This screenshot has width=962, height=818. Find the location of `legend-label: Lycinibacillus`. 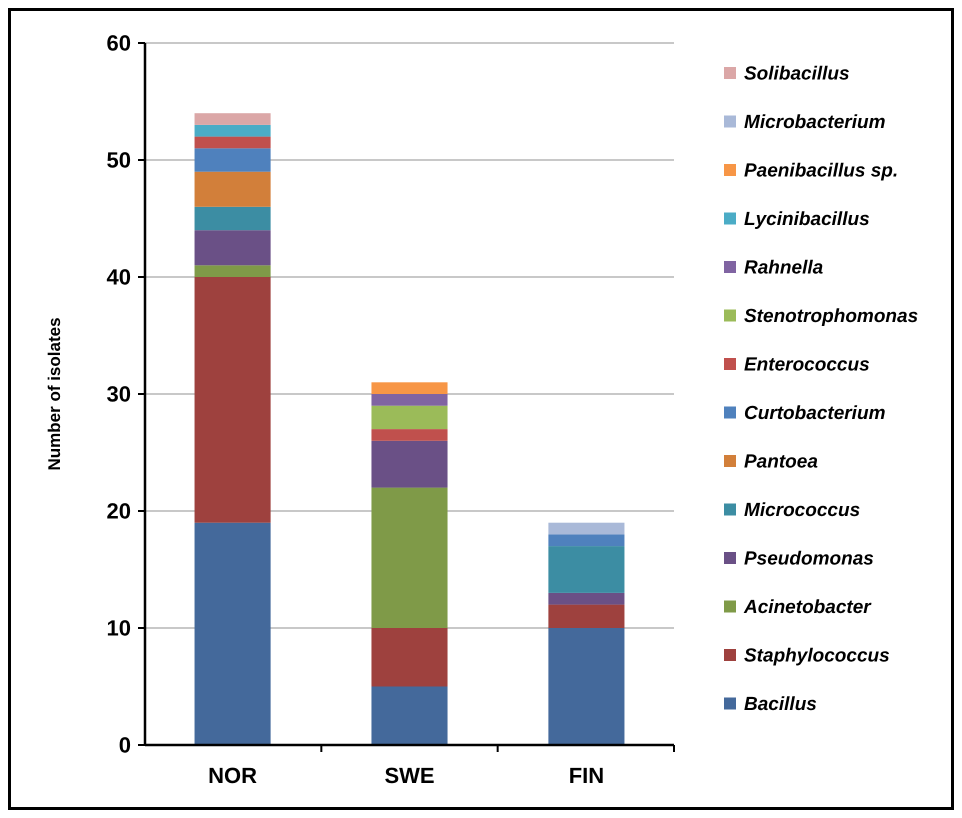

legend-label: Lycinibacillus is located at coordinates (807, 219).